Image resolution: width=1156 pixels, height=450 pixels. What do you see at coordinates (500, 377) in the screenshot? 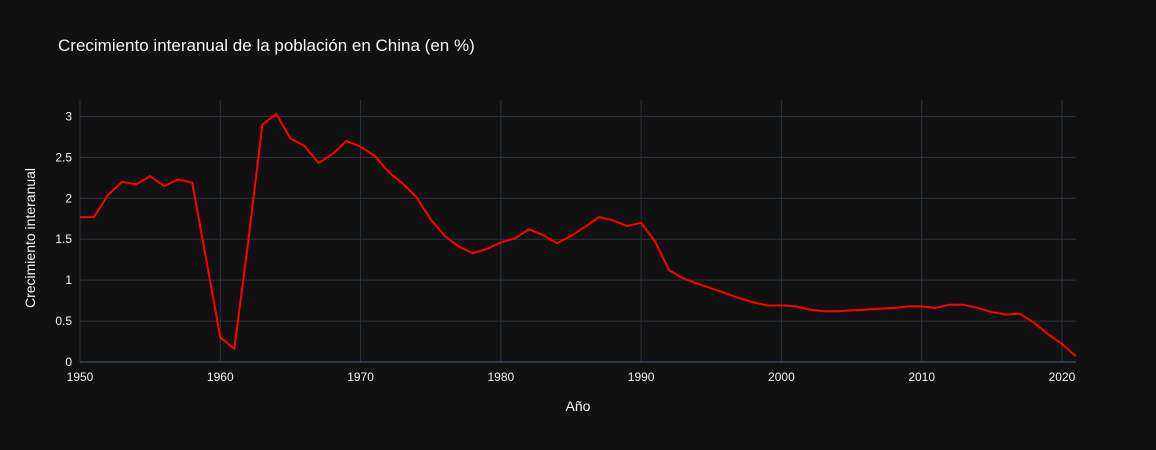
I see `x-tick-label: 1980` at bounding box center [500, 377].